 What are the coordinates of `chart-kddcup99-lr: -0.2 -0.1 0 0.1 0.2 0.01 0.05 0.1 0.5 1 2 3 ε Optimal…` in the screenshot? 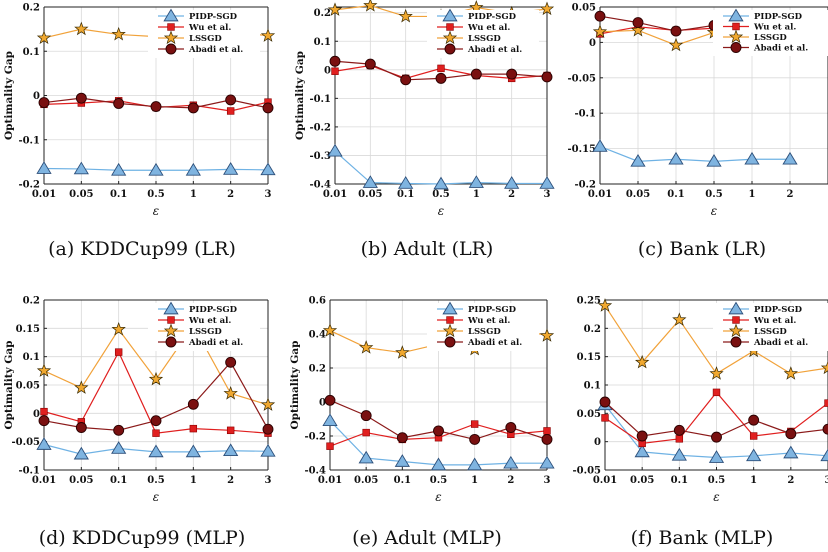 It's located at (139, 110).